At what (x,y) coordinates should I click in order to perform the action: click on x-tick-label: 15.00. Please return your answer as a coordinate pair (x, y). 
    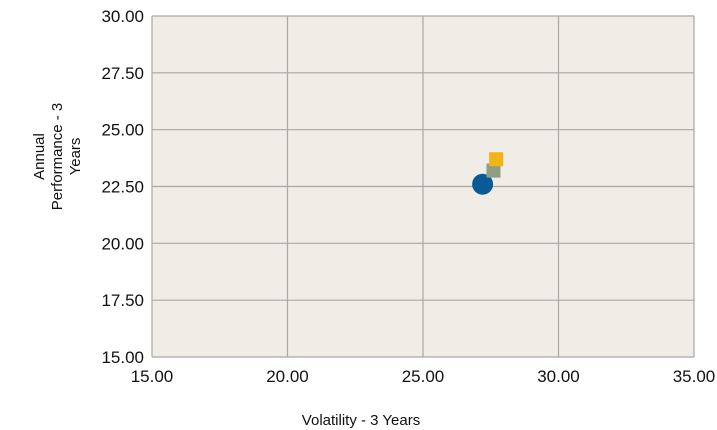
    Looking at the image, I should click on (152, 376).